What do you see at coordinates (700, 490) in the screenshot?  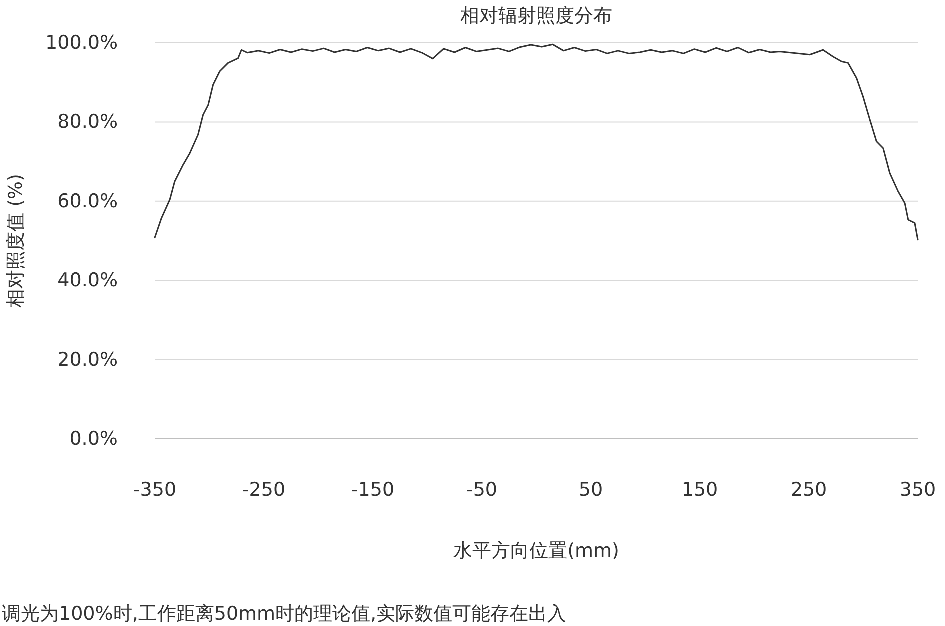 I see `x-tick-label: 150` at bounding box center [700, 490].